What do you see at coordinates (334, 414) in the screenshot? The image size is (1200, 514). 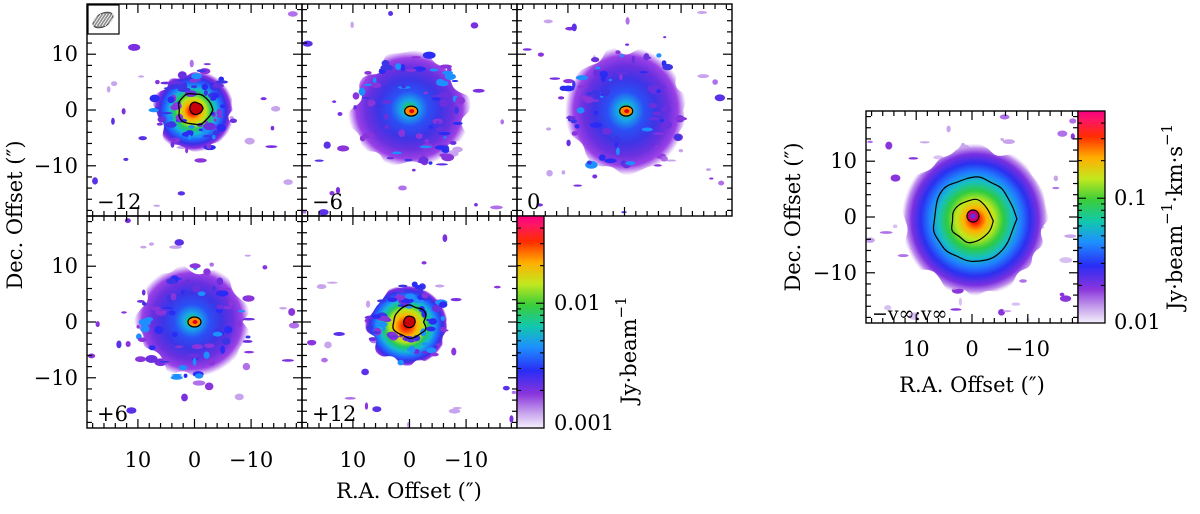 I see `velocity-label: +12` at bounding box center [334, 414].